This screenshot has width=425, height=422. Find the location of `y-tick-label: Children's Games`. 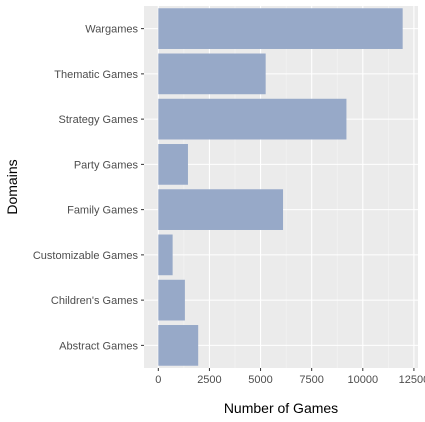

y-tick-label: Children's Games is located at coordinates (95, 301).